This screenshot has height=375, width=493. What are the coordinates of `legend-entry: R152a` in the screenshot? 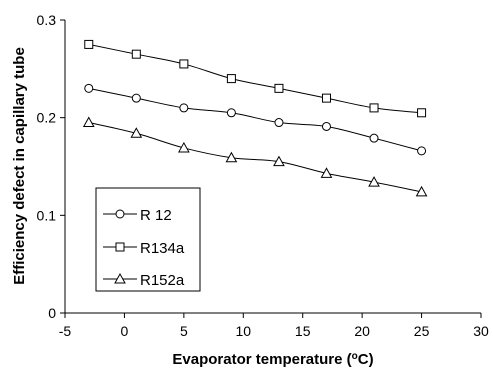 It's located at (144, 280).